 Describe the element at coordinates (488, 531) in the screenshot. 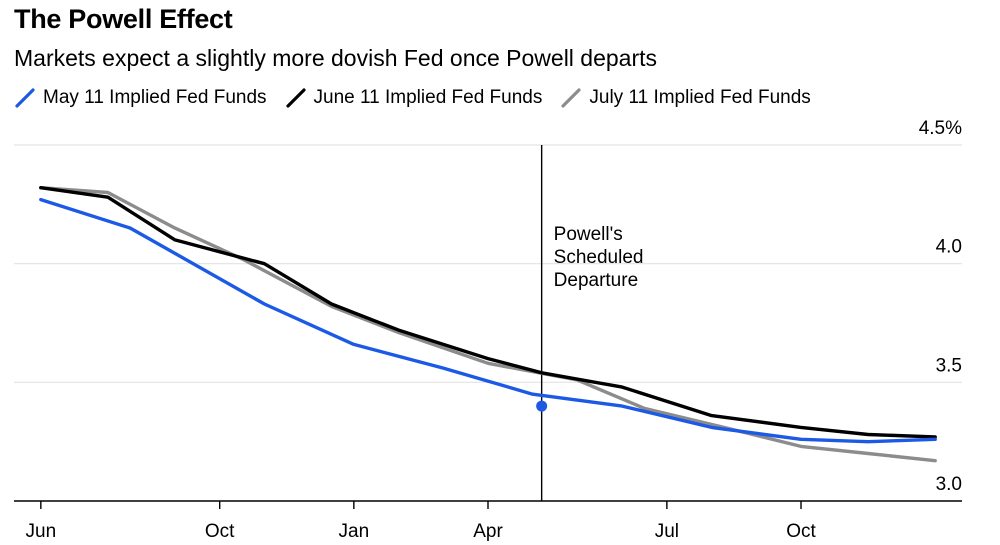

I see `x-tick-label: Apr` at that location.